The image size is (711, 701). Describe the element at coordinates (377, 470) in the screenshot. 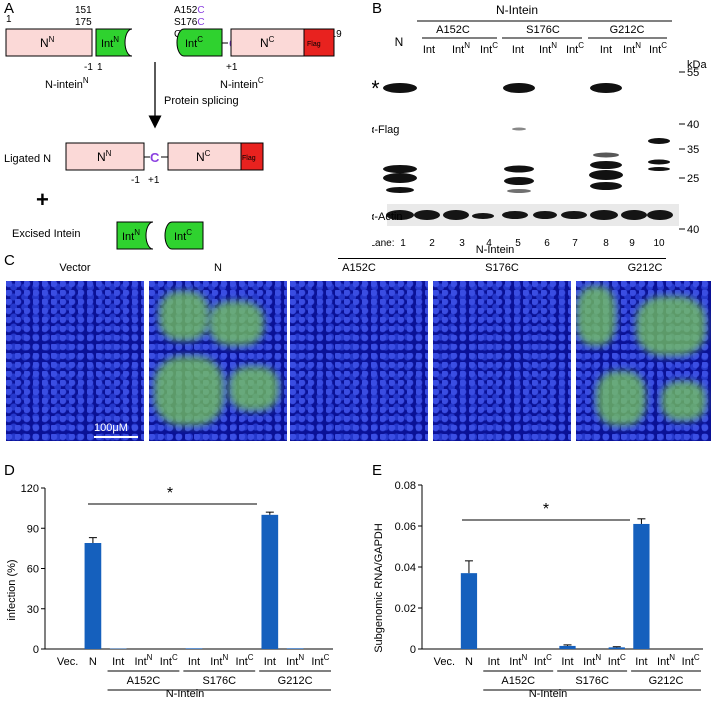

I see `panel-label-e: E` at that location.